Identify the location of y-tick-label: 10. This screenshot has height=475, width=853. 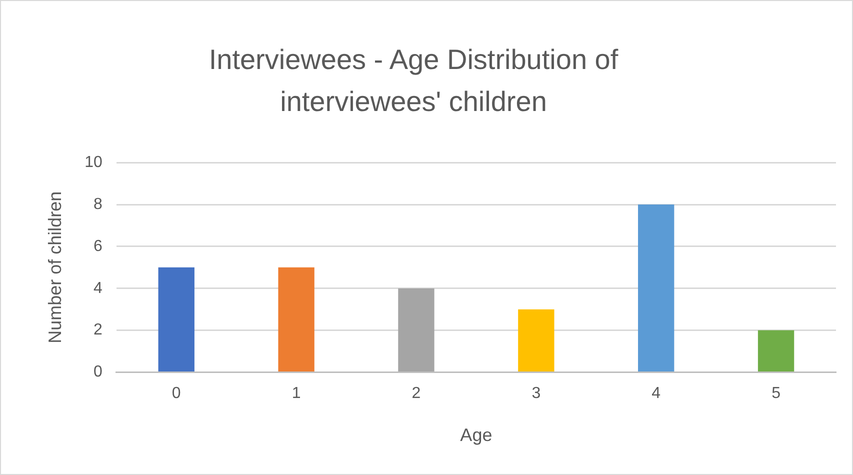
(93, 163).